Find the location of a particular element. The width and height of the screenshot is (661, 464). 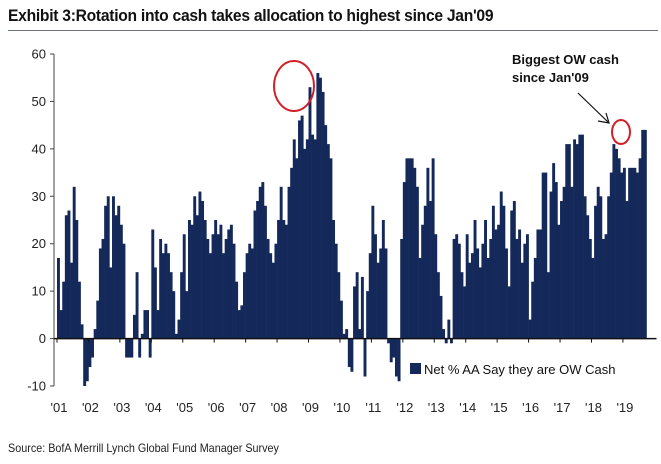

x-tick-label: '16 is located at coordinates (530, 407).